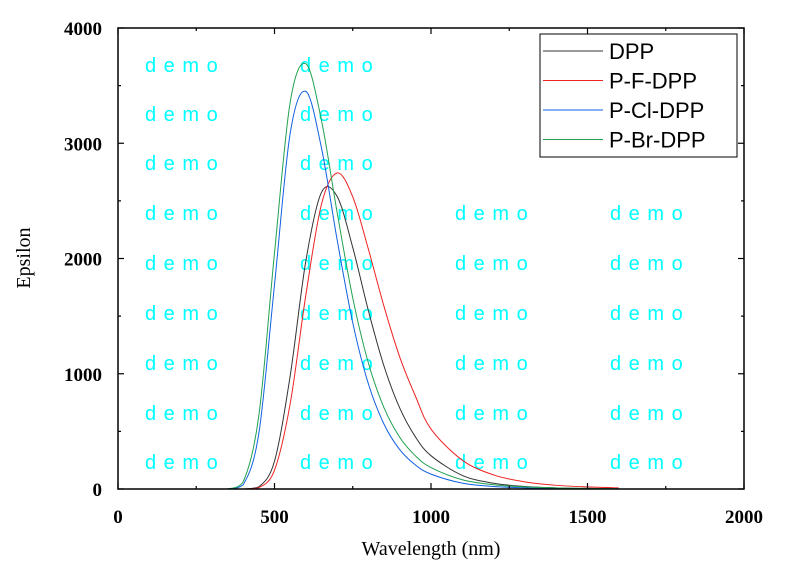  What do you see at coordinates (431, 517) in the screenshot?
I see `x-tick-label: 1000` at bounding box center [431, 517].